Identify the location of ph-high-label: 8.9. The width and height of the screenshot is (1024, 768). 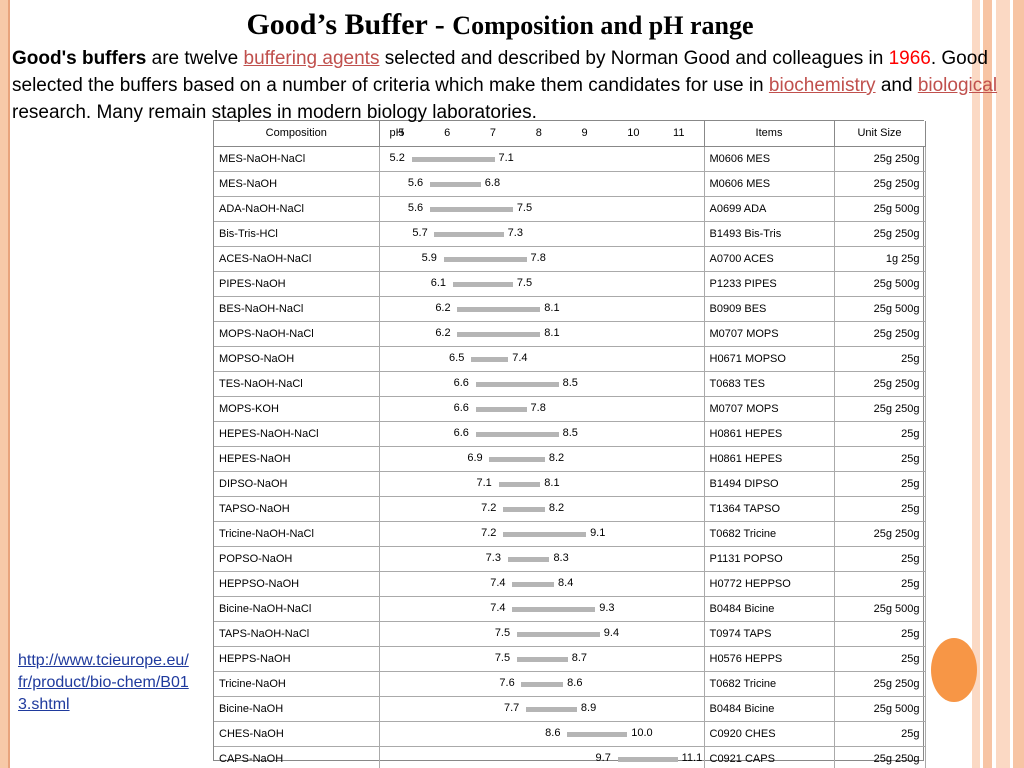
(588, 707).